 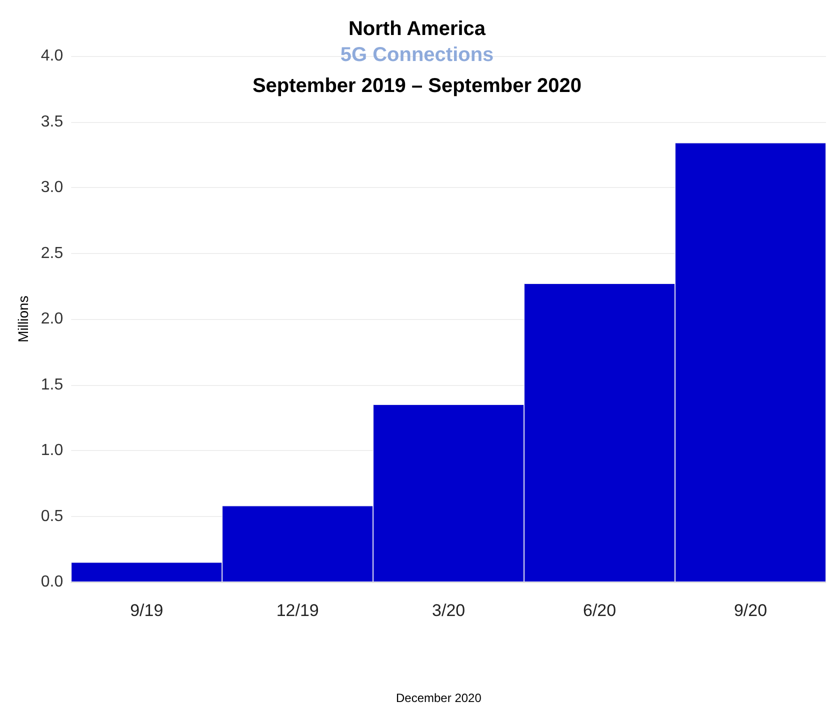 What do you see at coordinates (449, 610) in the screenshot?
I see `x-tick-label: 3/20` at bounding box center [449, 610].